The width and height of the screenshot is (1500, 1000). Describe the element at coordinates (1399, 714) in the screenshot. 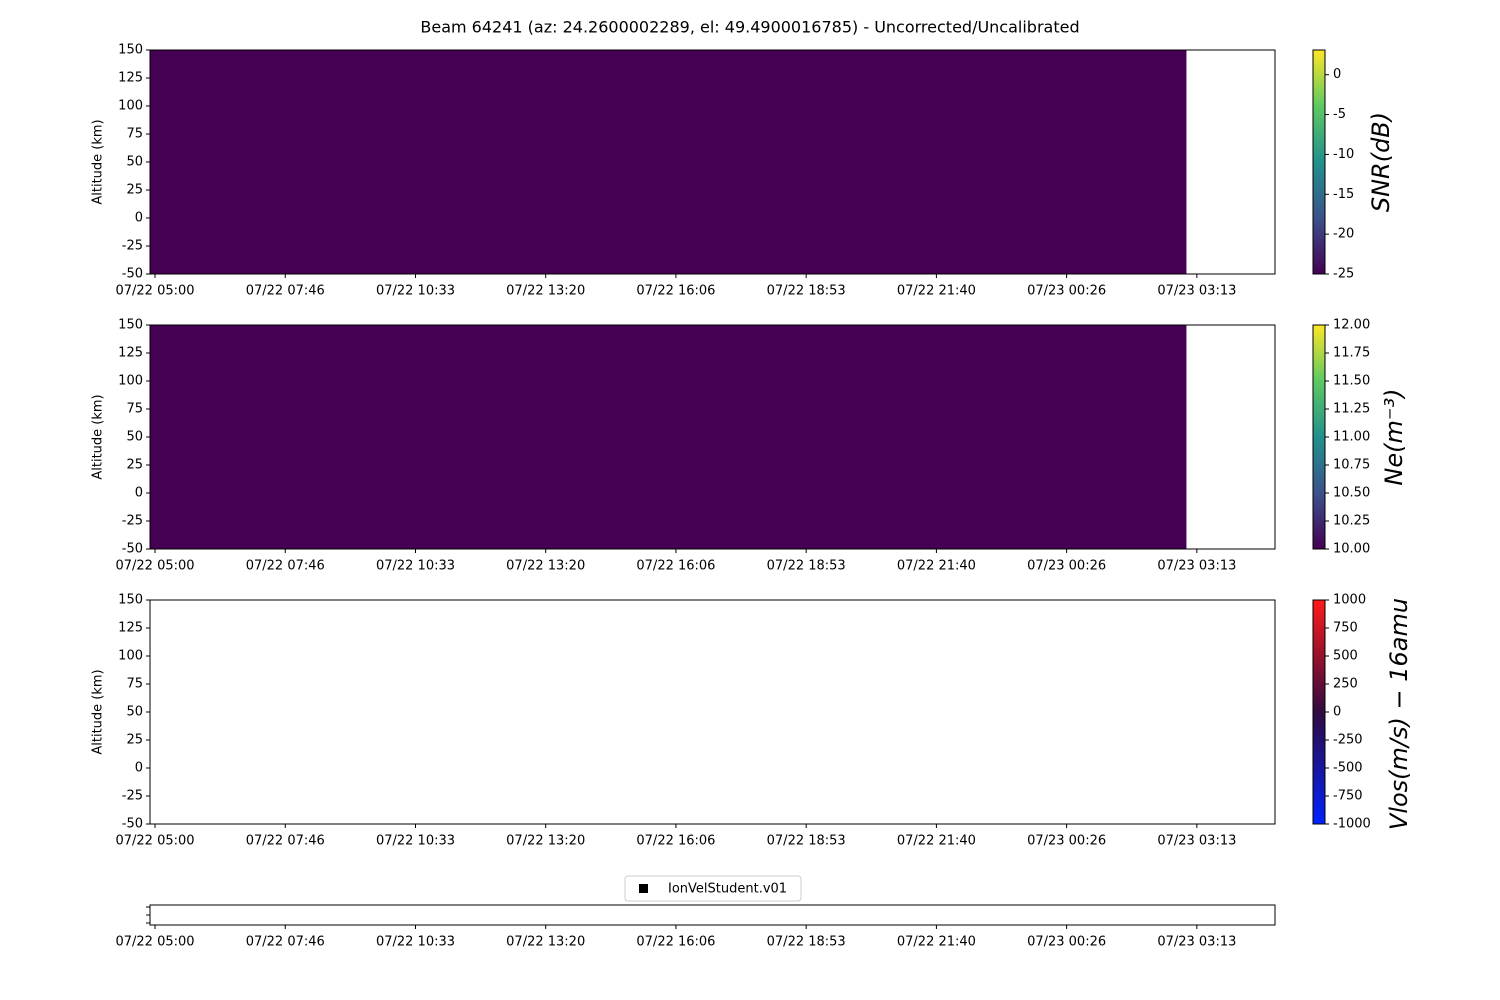

I see `colorbar-label: Vlos(m/s) − 16amu` at that location.